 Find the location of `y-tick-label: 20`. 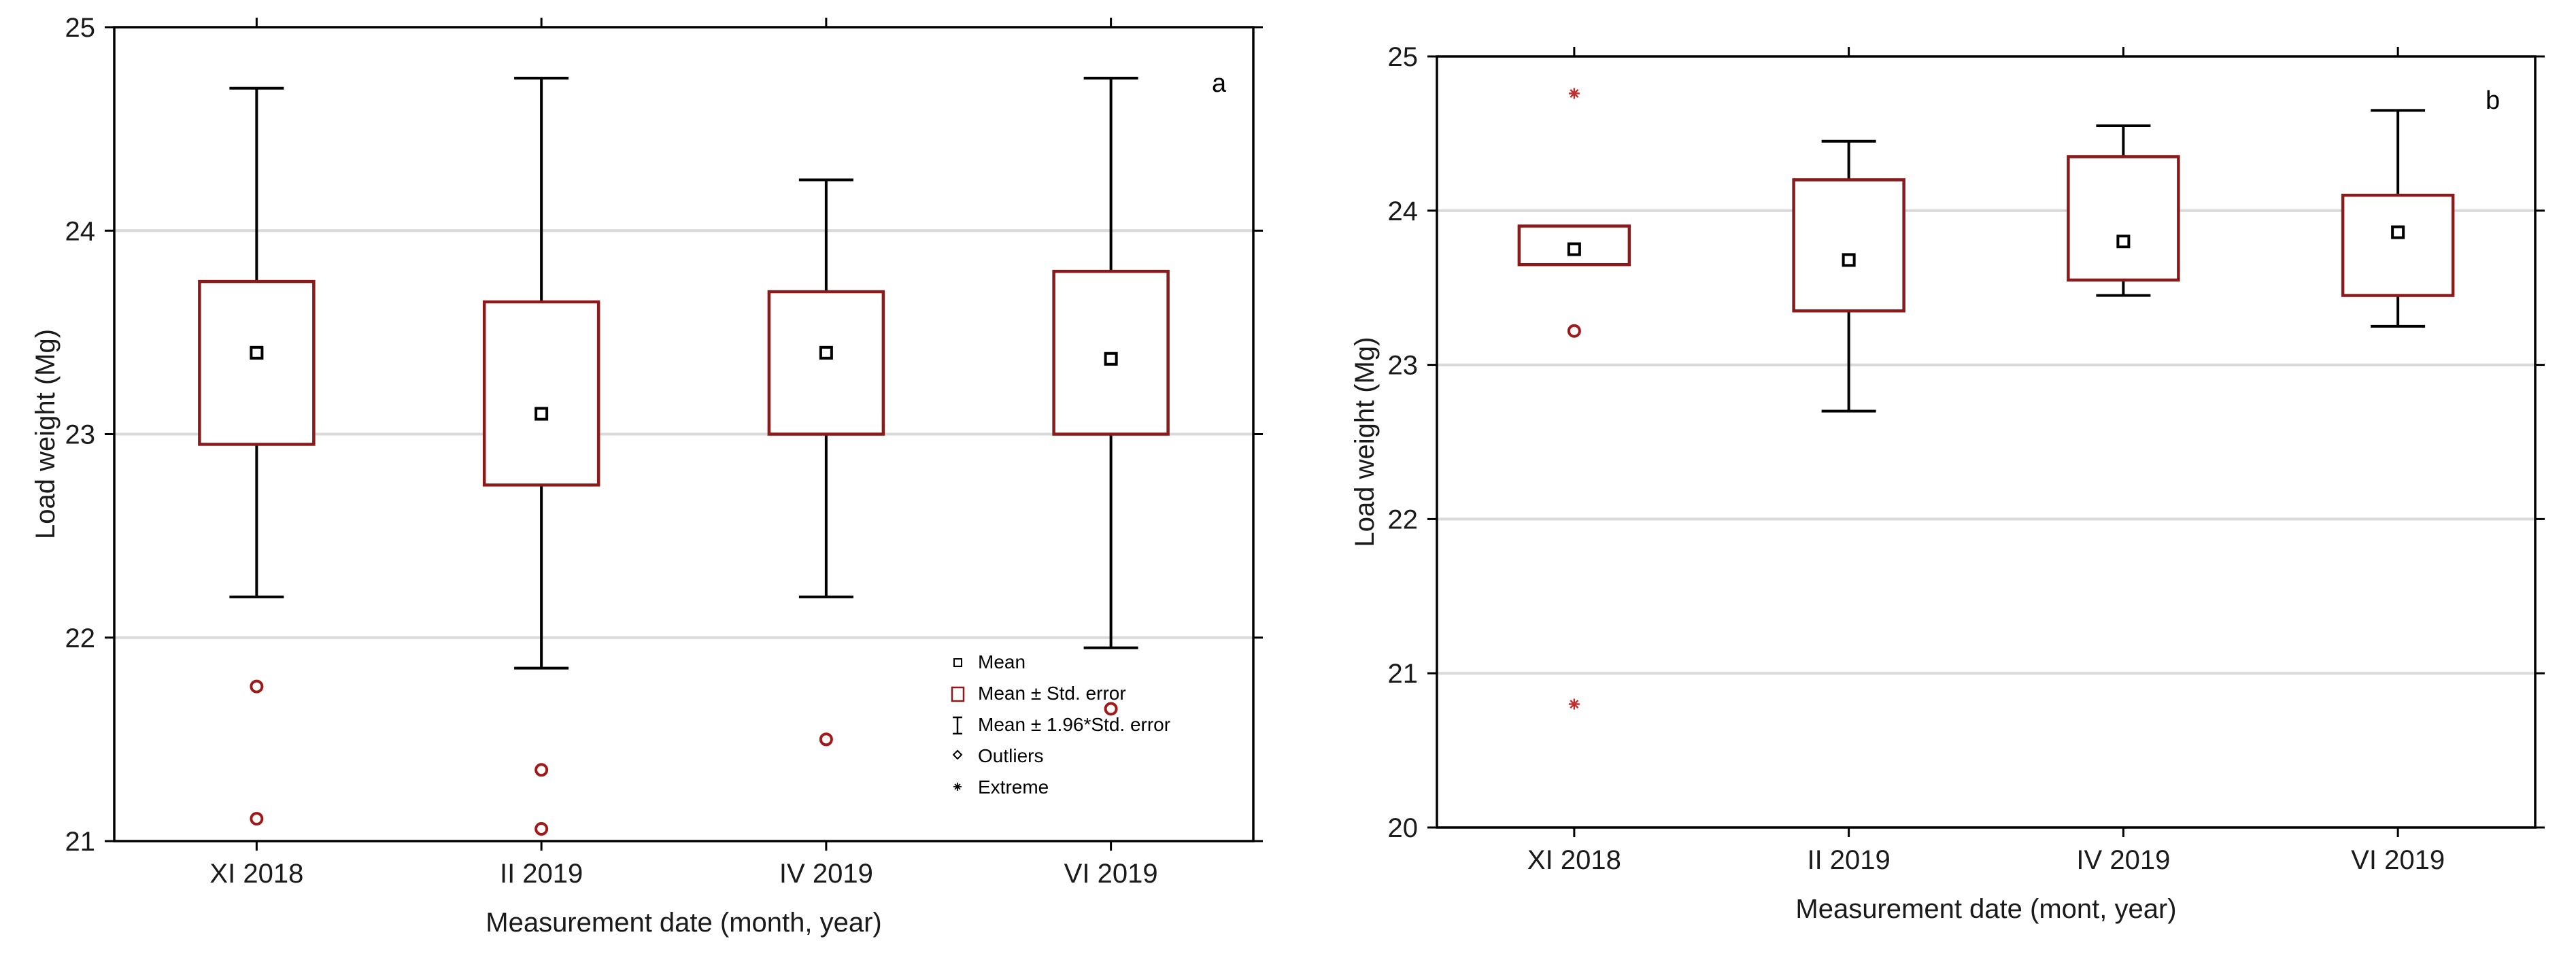

y-tick-label: 20 is located at coordinates (1403, 828).